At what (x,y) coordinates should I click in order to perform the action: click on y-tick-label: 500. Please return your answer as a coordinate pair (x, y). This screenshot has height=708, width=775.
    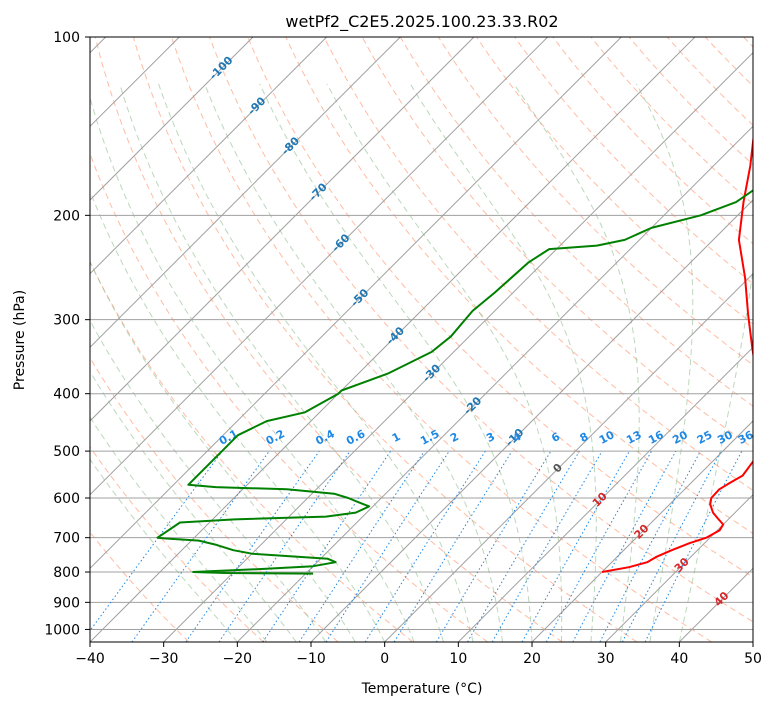
    Looking at the image, I should click on (66, 452).